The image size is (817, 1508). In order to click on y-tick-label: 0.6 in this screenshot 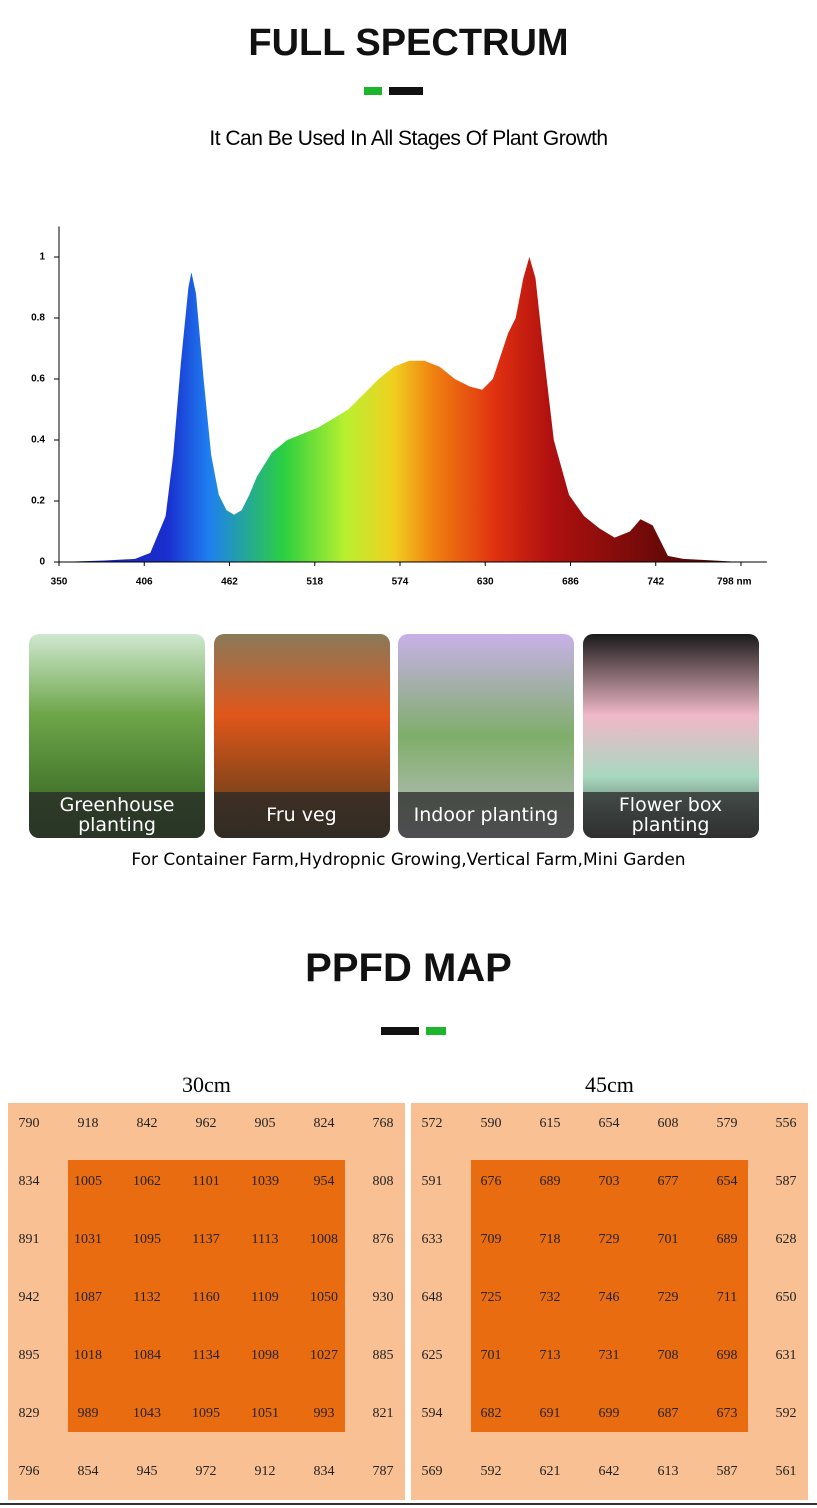, I will do `click(38, 379)`.